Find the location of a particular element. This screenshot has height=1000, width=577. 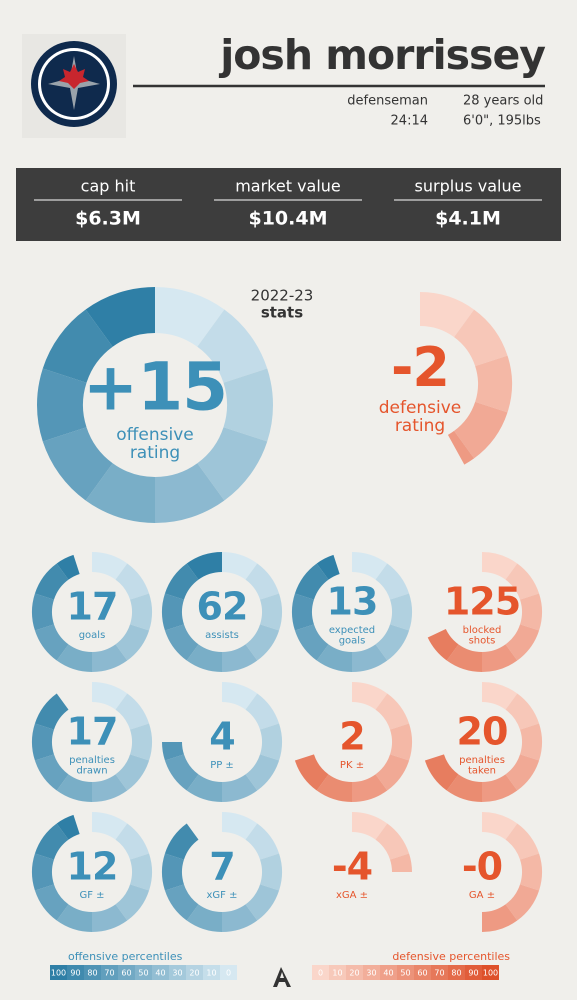

legend-tick: 100 is located at coordinates (58, 973).